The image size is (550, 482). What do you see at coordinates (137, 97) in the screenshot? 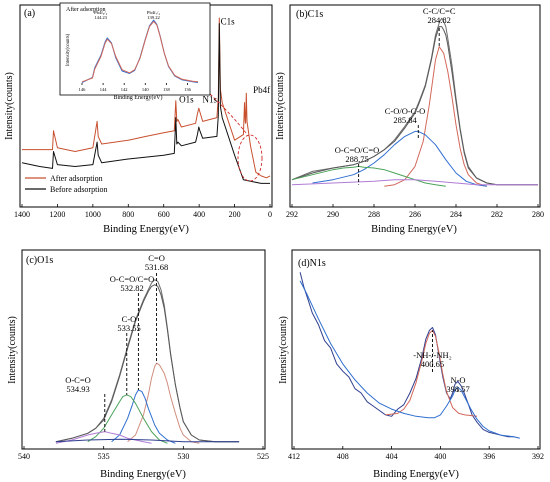
I see `inset-xlabel: Binding Energy(eV)` at bounding box center [137, 97].